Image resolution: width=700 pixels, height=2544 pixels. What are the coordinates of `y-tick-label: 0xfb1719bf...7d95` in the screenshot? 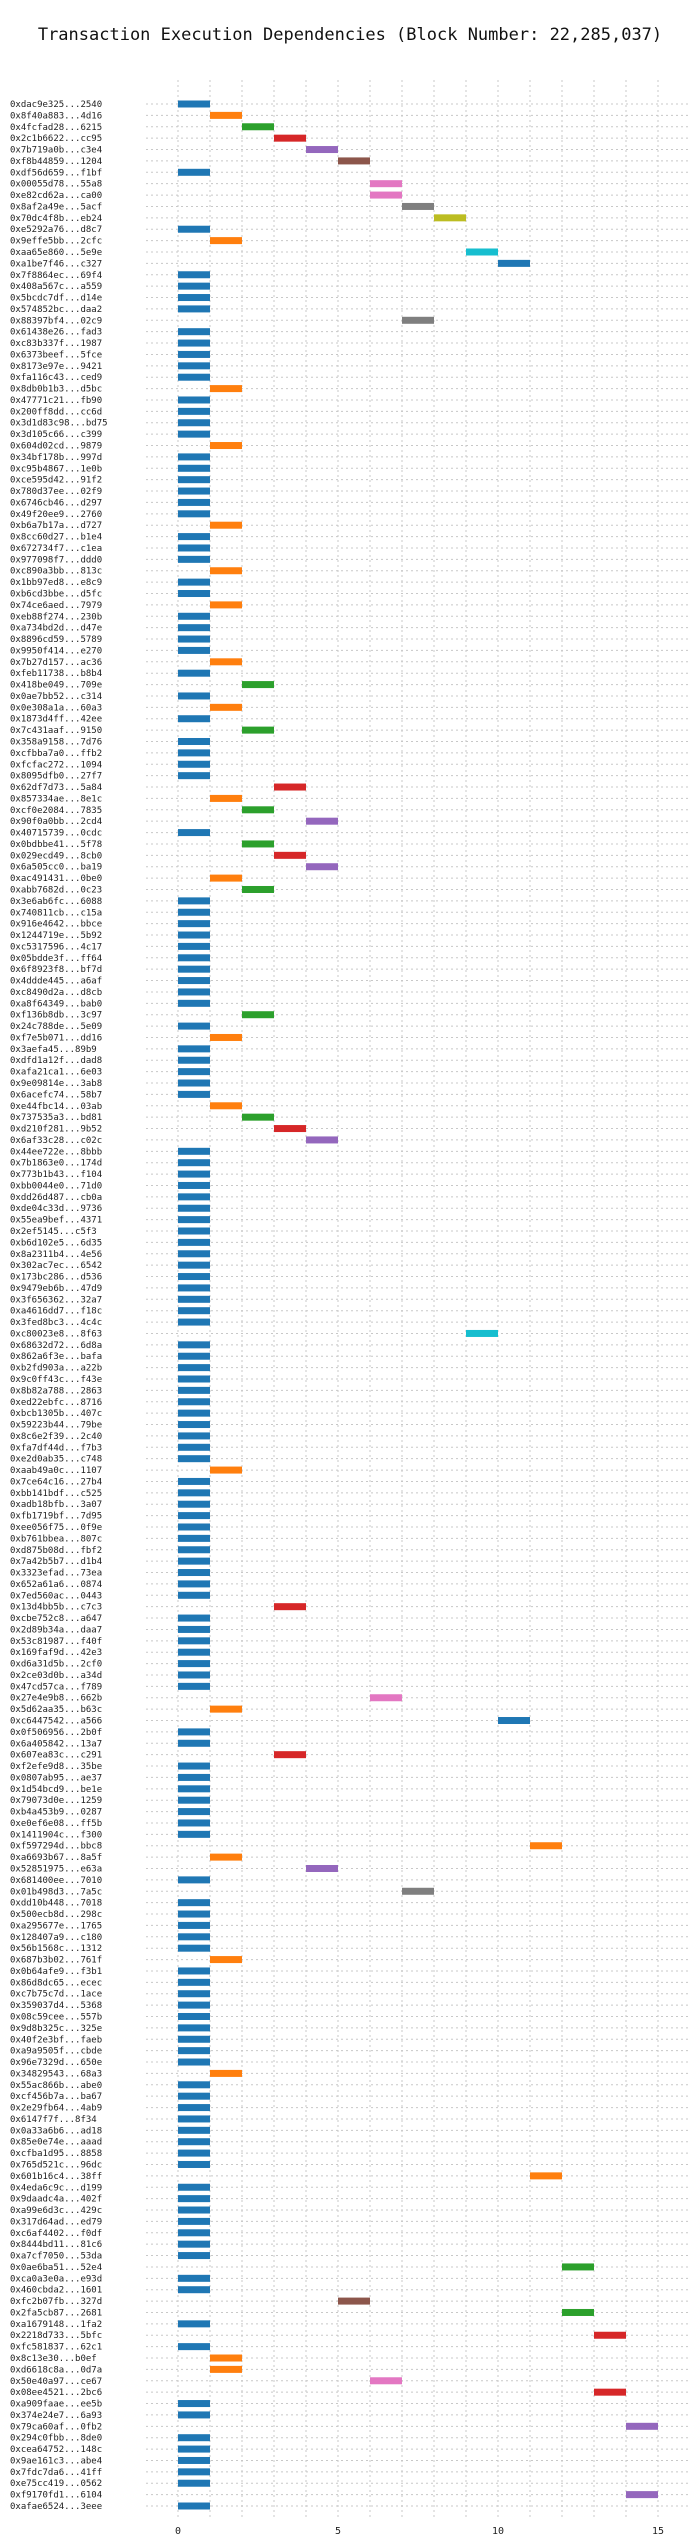 It's located at (56, 1517).